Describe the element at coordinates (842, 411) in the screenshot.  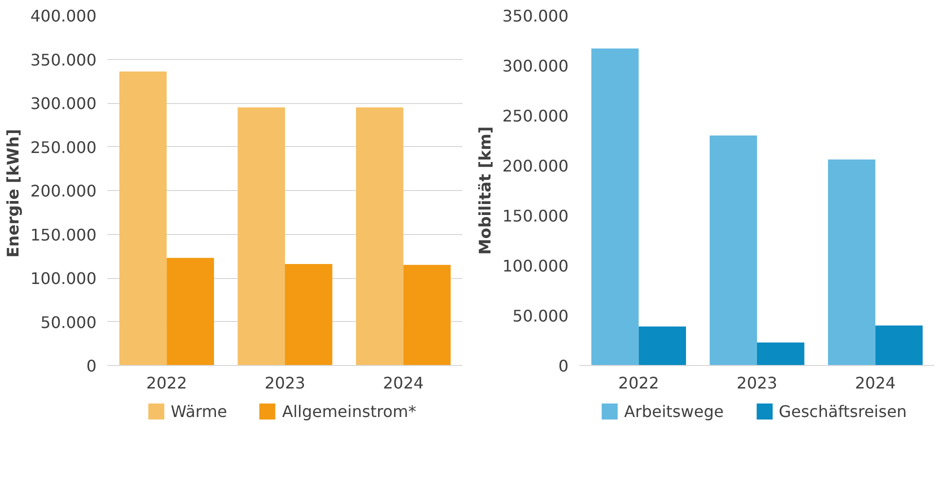
I see `legend-label: Geschäftsreisen` at that location.